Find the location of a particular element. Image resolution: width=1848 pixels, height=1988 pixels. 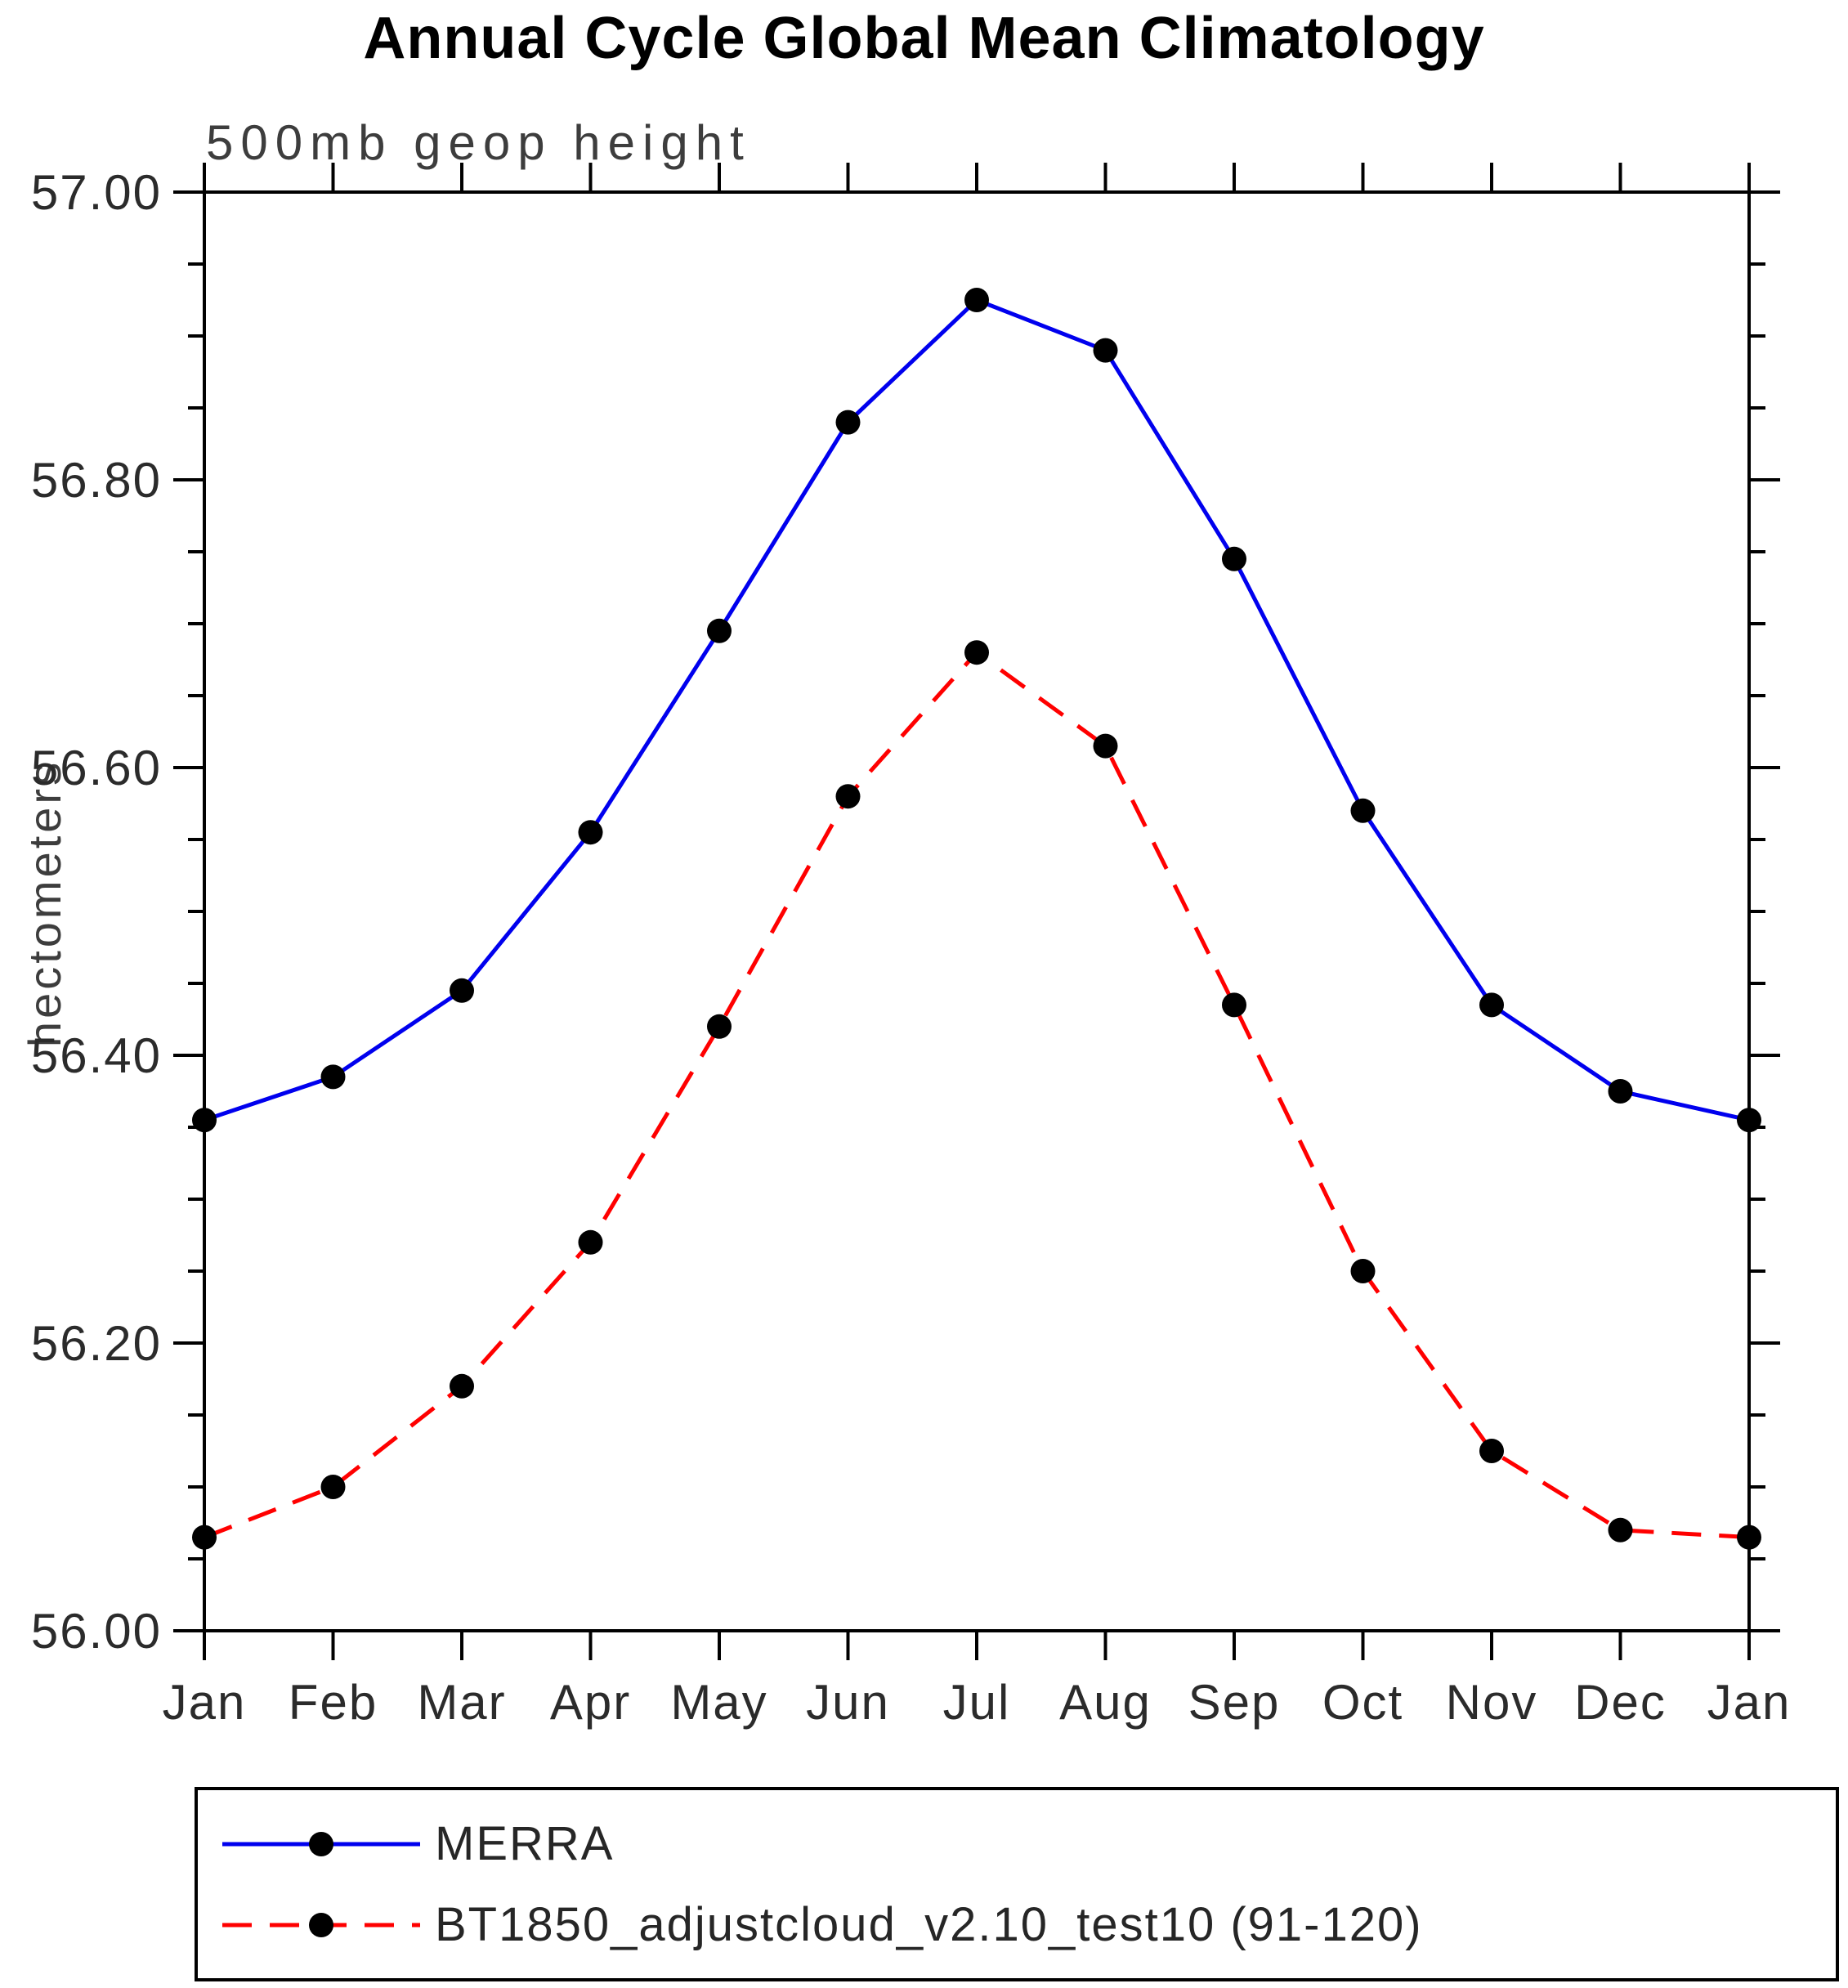

x-tick-label: Aug is located at coordinates (1105, 1702).